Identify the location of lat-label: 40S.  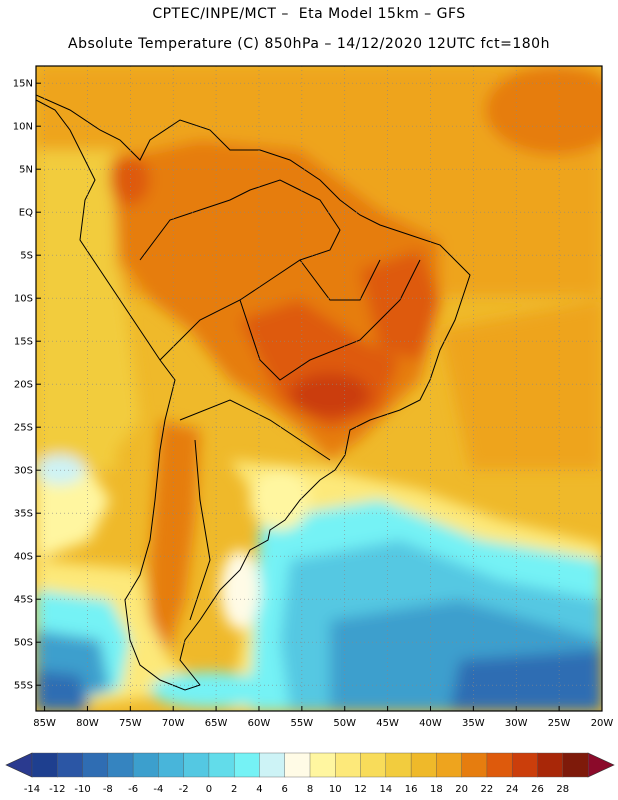
(23, 557).